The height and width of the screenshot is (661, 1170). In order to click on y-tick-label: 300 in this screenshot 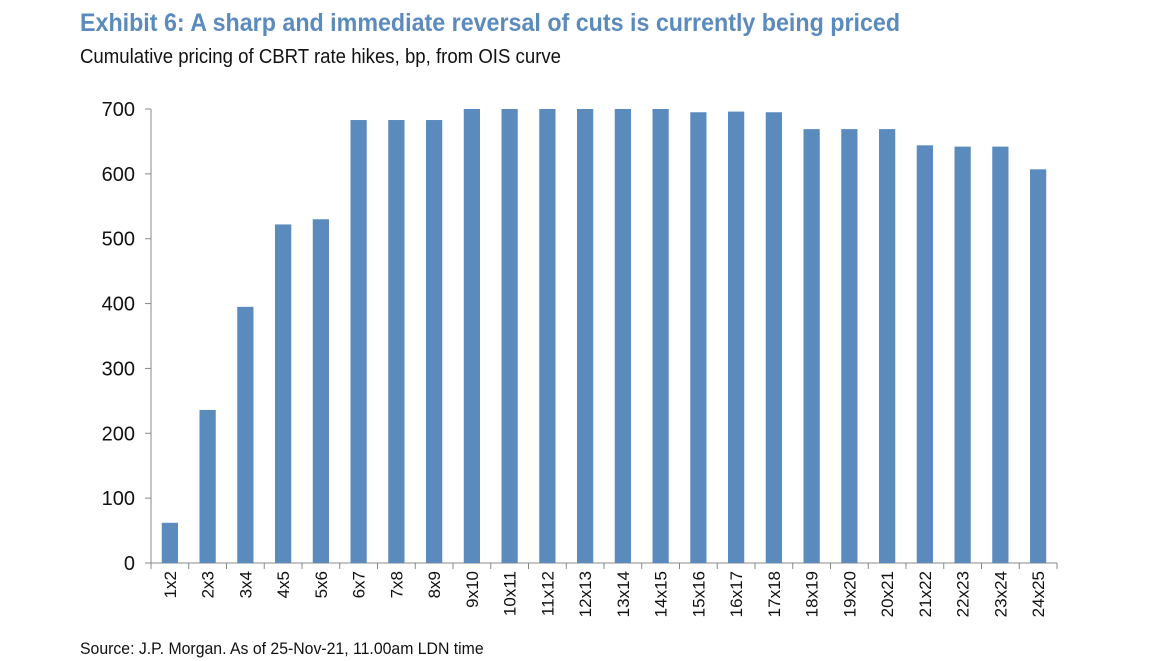, I will do `click(118, 369)`.